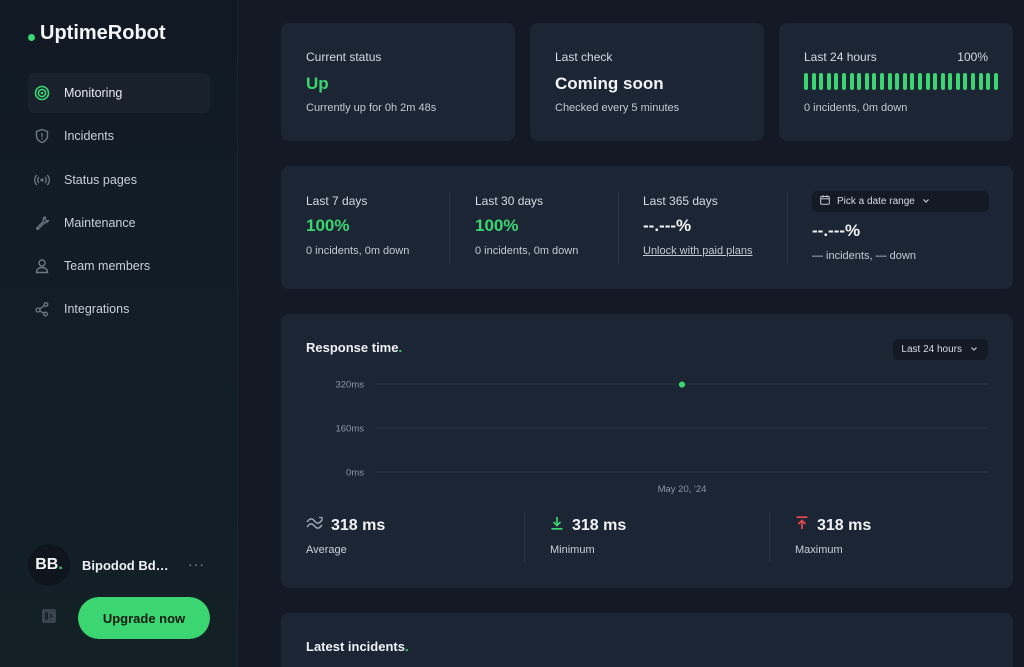  What do you see at coordinates (667, 225) in the screenshot?
I see `uptime-365-days-value: --.---%` at bounding box center [667, 225].